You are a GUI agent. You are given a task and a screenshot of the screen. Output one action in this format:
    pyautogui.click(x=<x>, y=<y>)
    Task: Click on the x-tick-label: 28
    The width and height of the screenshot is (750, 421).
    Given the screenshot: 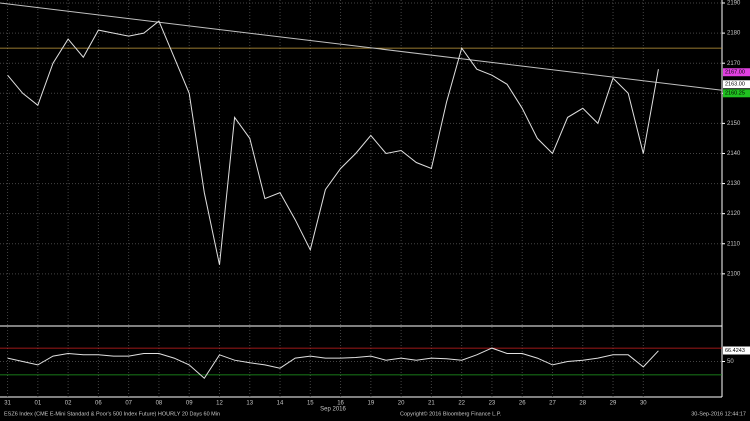 What is the action you would take?
    pyautogui.click(x=582, y=404)
    